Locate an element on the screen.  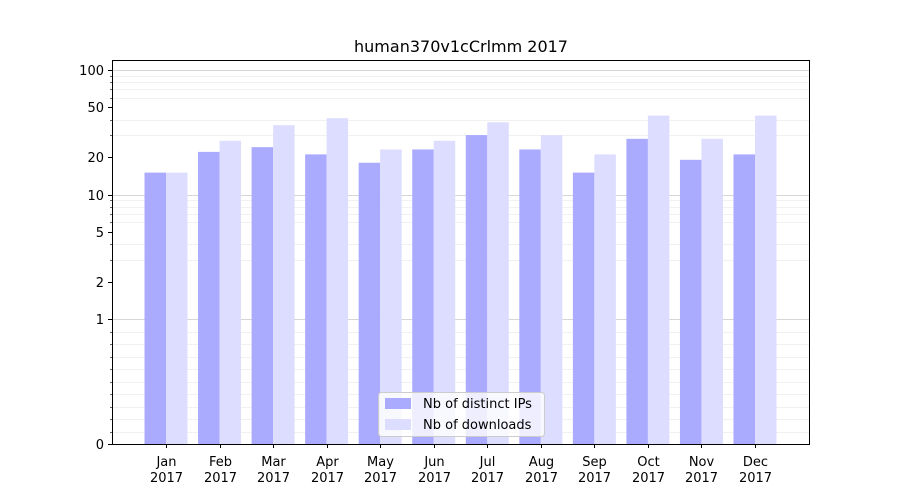
y-tick-label: 5 is located at coordinates (100, 233).